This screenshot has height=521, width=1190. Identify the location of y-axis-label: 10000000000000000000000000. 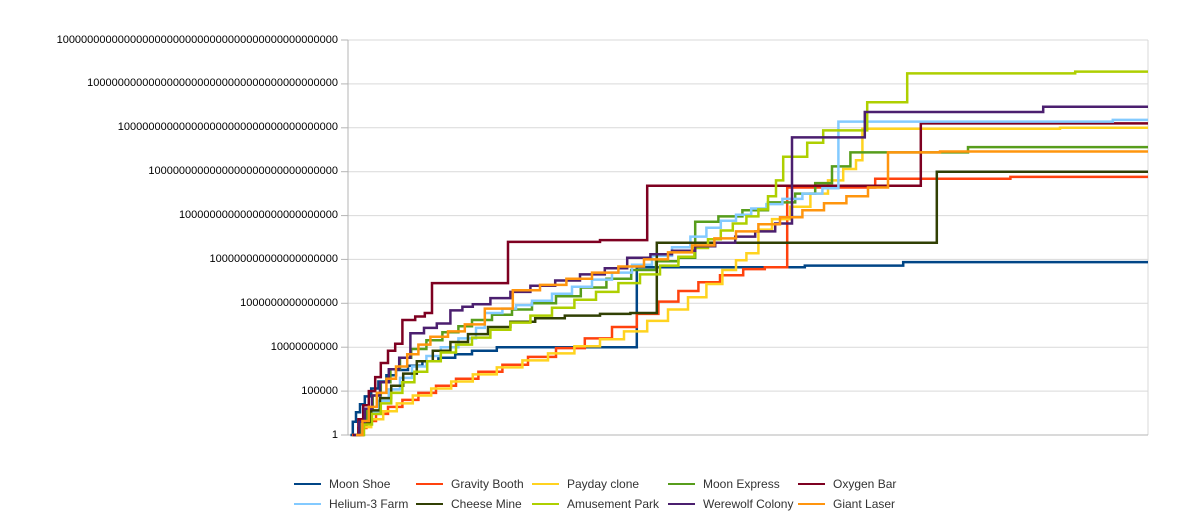
(258, 215).